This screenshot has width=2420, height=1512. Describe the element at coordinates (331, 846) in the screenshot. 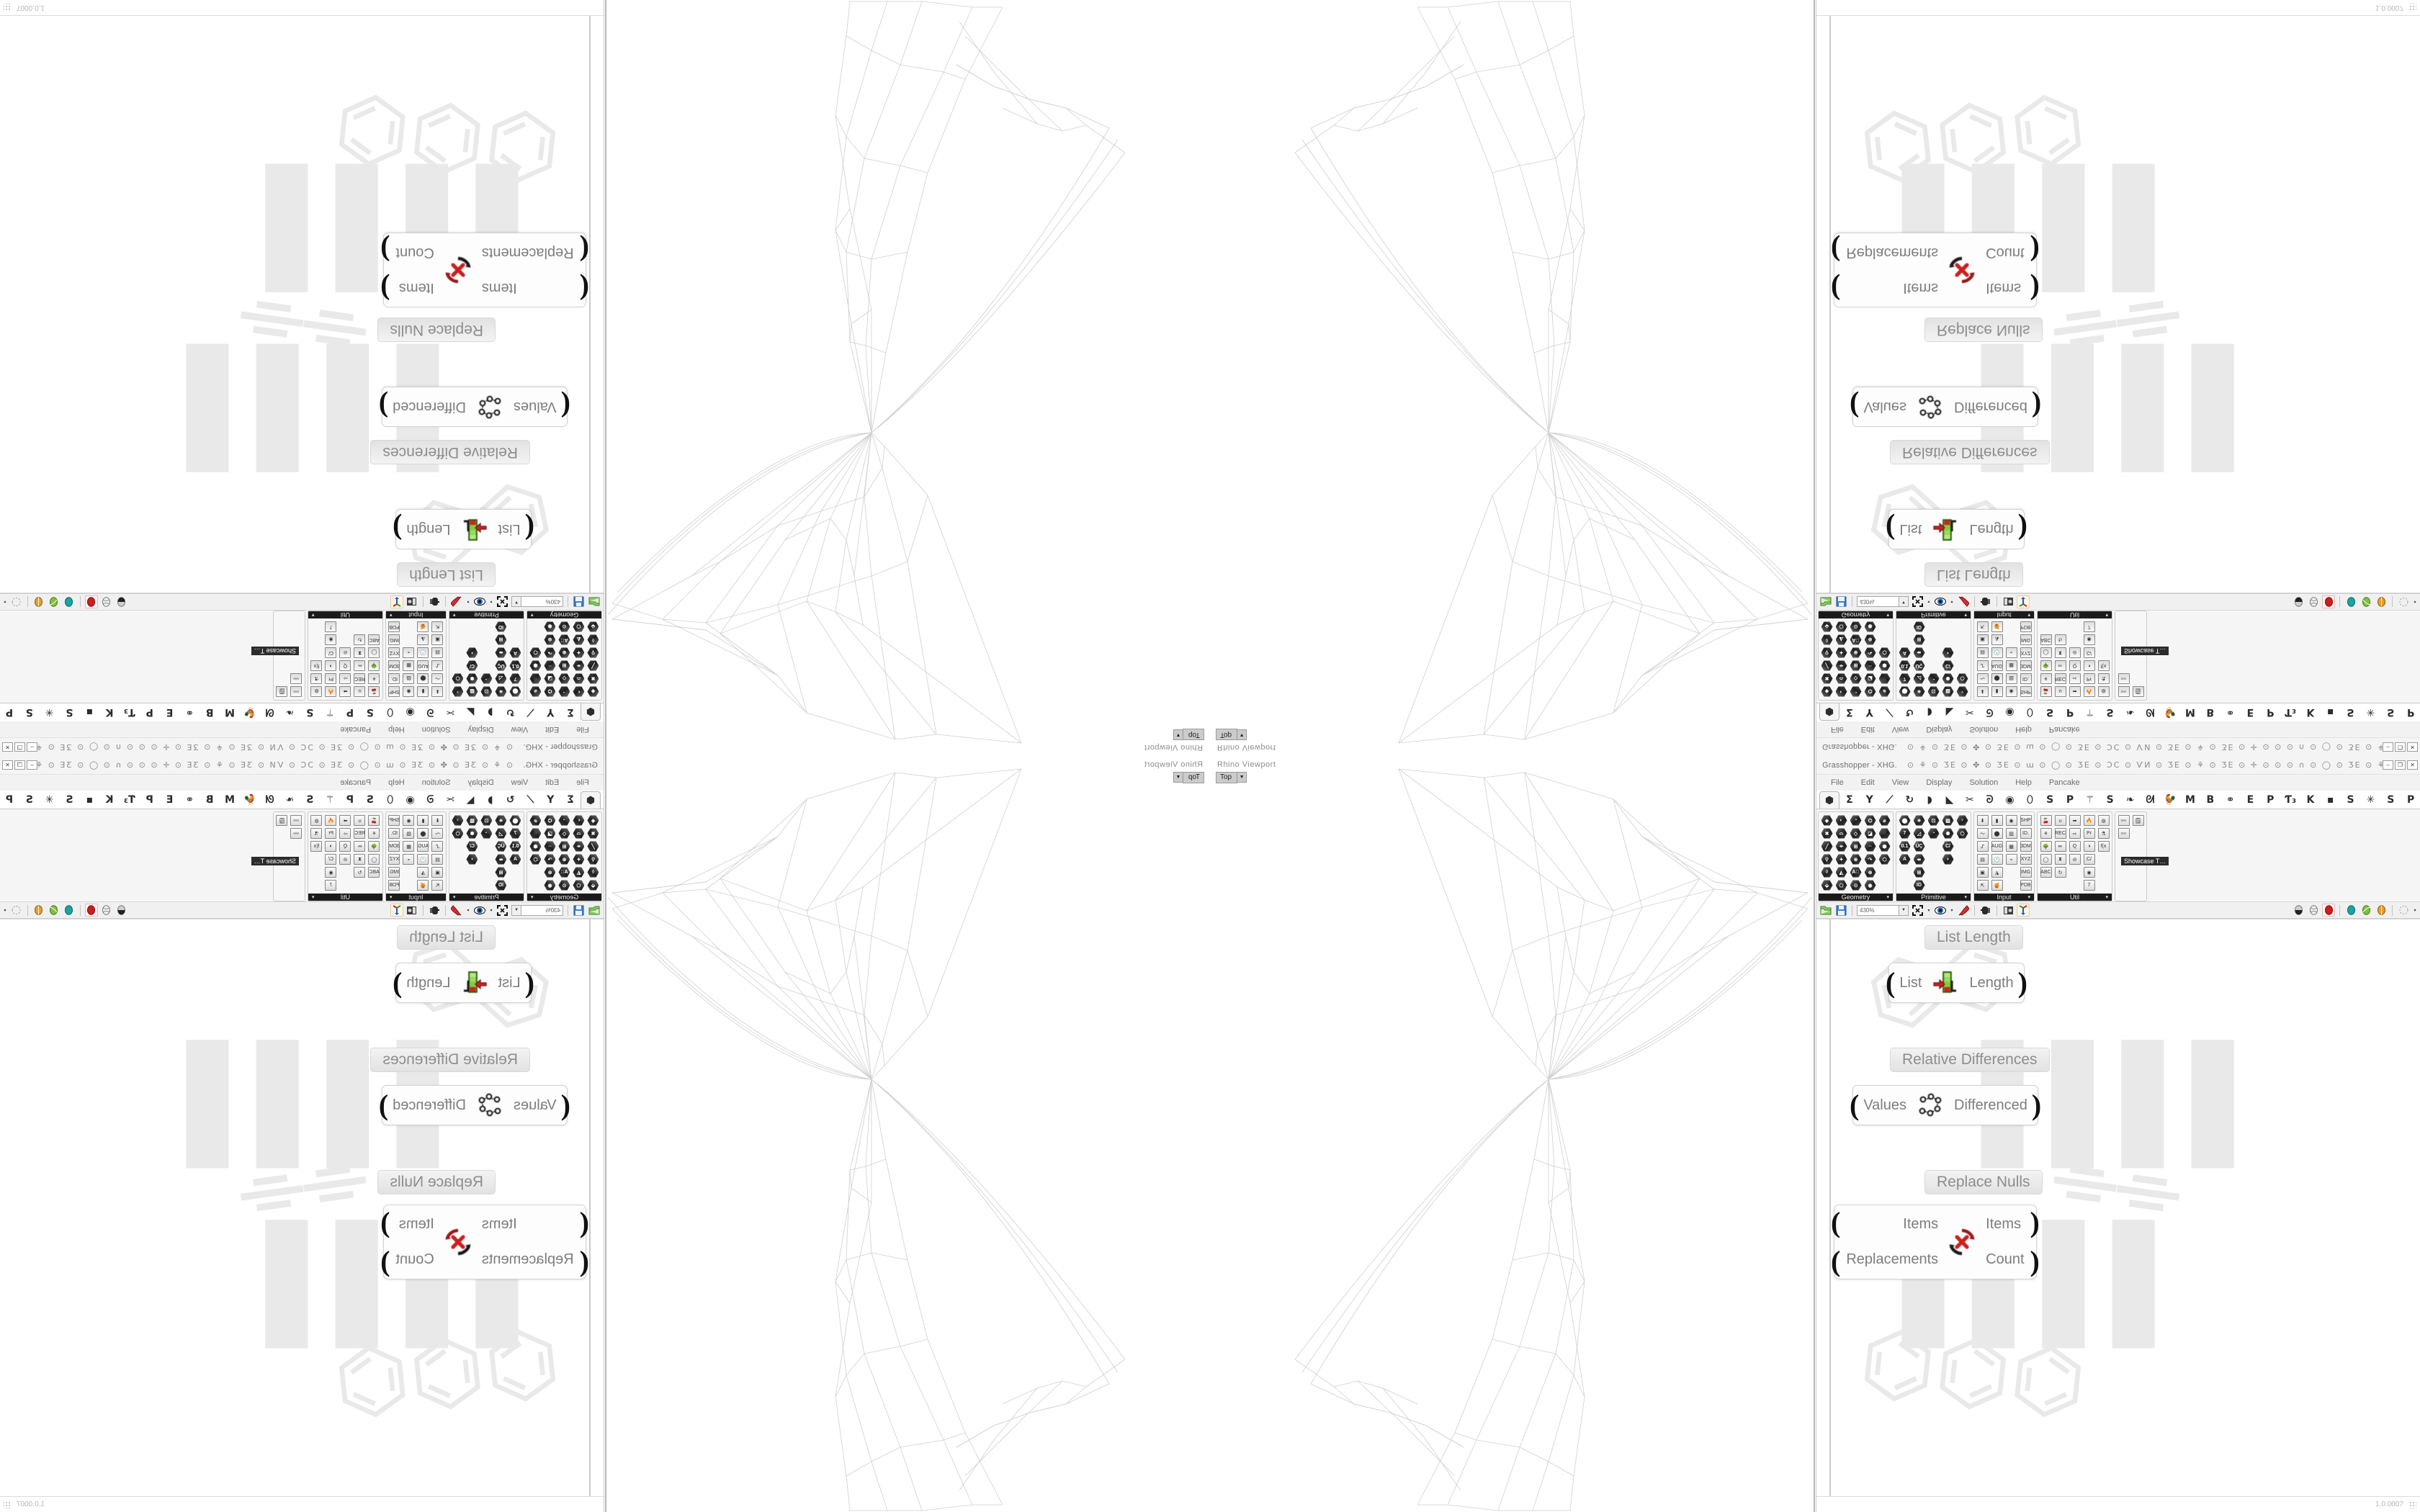

I see `component-button: ◑` at that location.